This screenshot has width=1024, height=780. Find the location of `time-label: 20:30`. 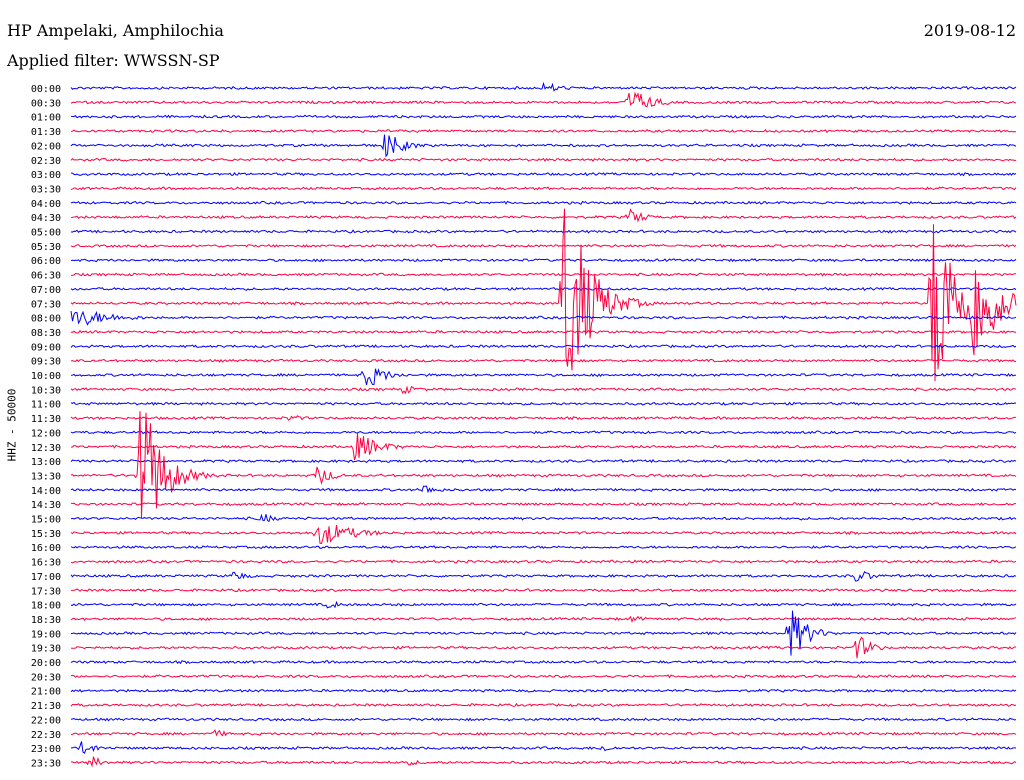

time-label: 20:30 is located at coordinates (46, 677).